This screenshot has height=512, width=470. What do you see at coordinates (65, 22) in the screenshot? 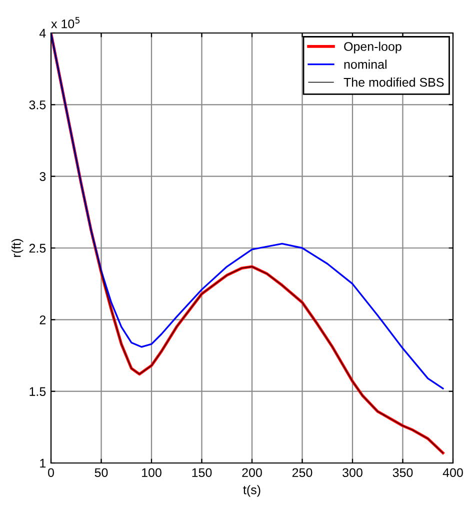
I see `text: x 10$^{5}$` at bounding box center [65, 22].